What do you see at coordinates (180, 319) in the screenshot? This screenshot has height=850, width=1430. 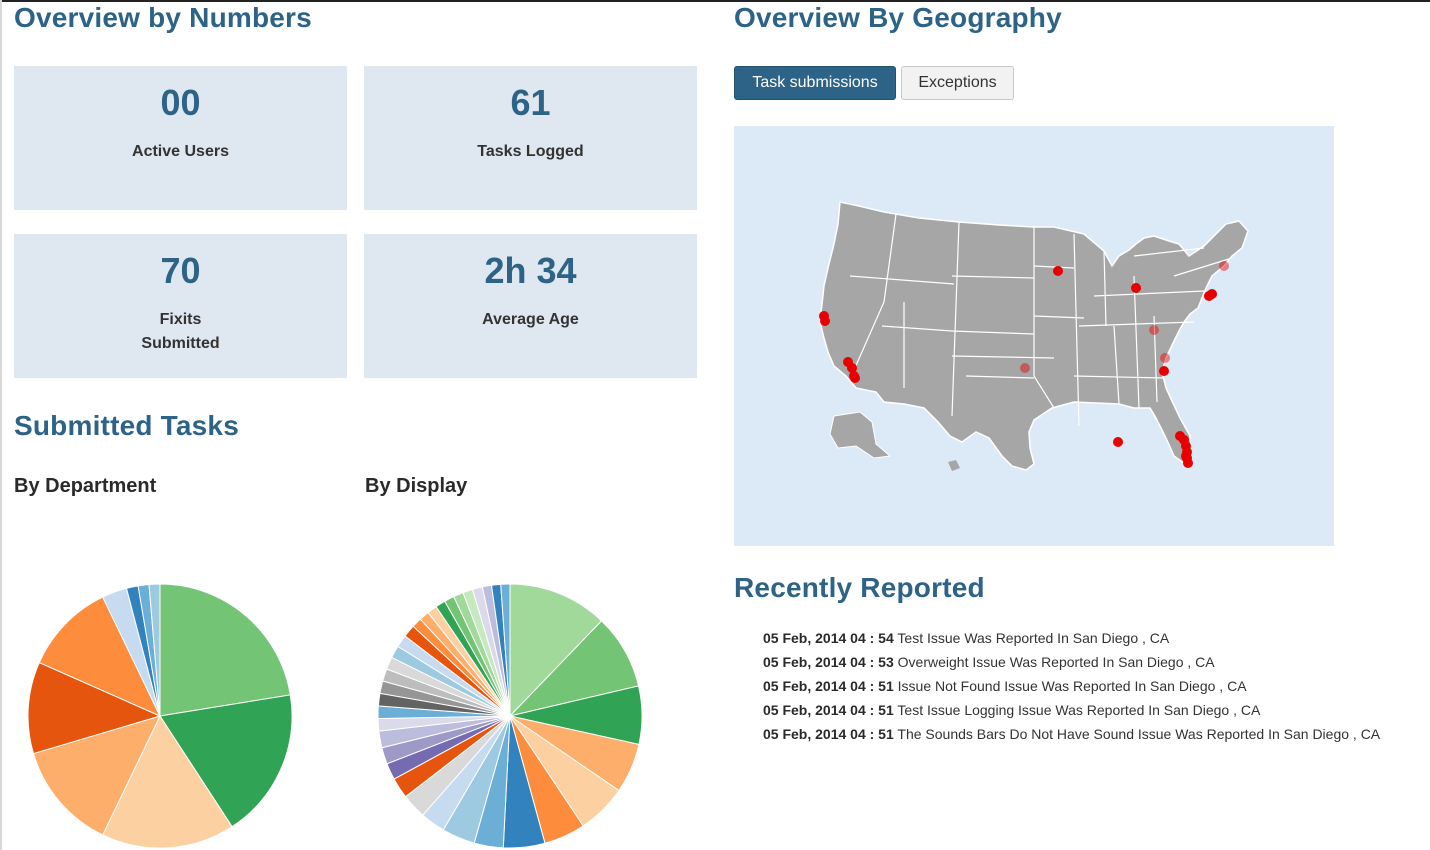 I see `stat-label-line: Fixits` at bounding box center [180, 319].